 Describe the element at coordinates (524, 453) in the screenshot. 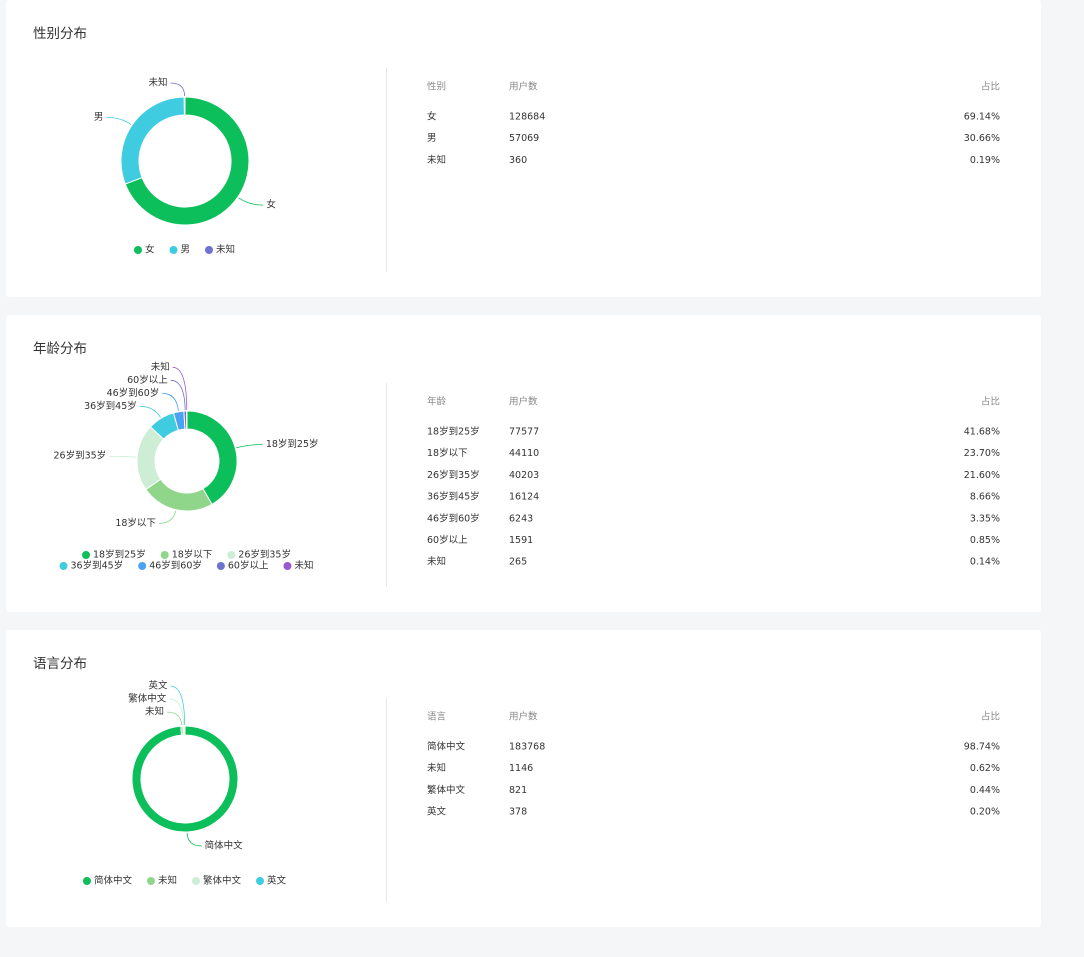

I see `table-cell: 44110` at that location.